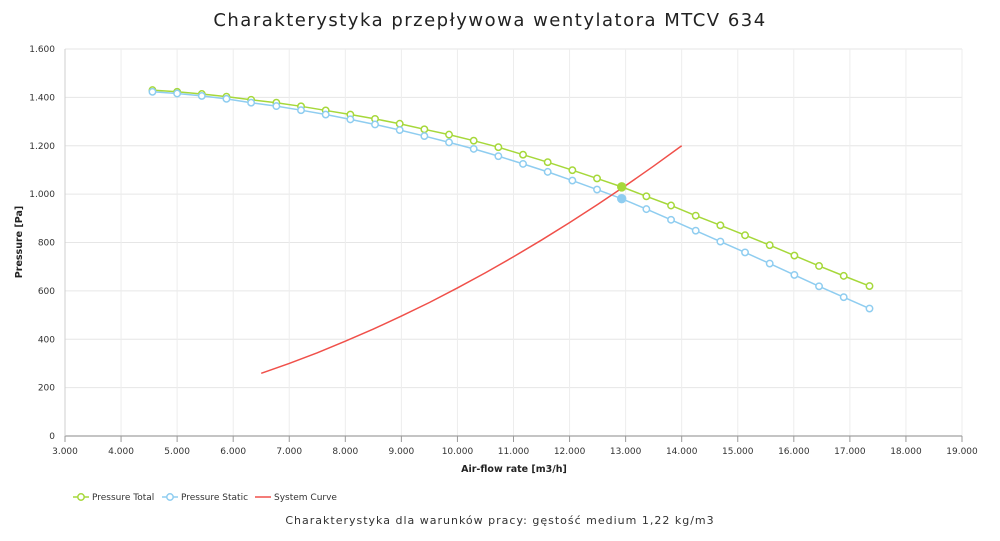 Image resolution: width=1000 pixels, height=541 pixels. I want to click on x-tick-label: 9.000, so click(401, 452).